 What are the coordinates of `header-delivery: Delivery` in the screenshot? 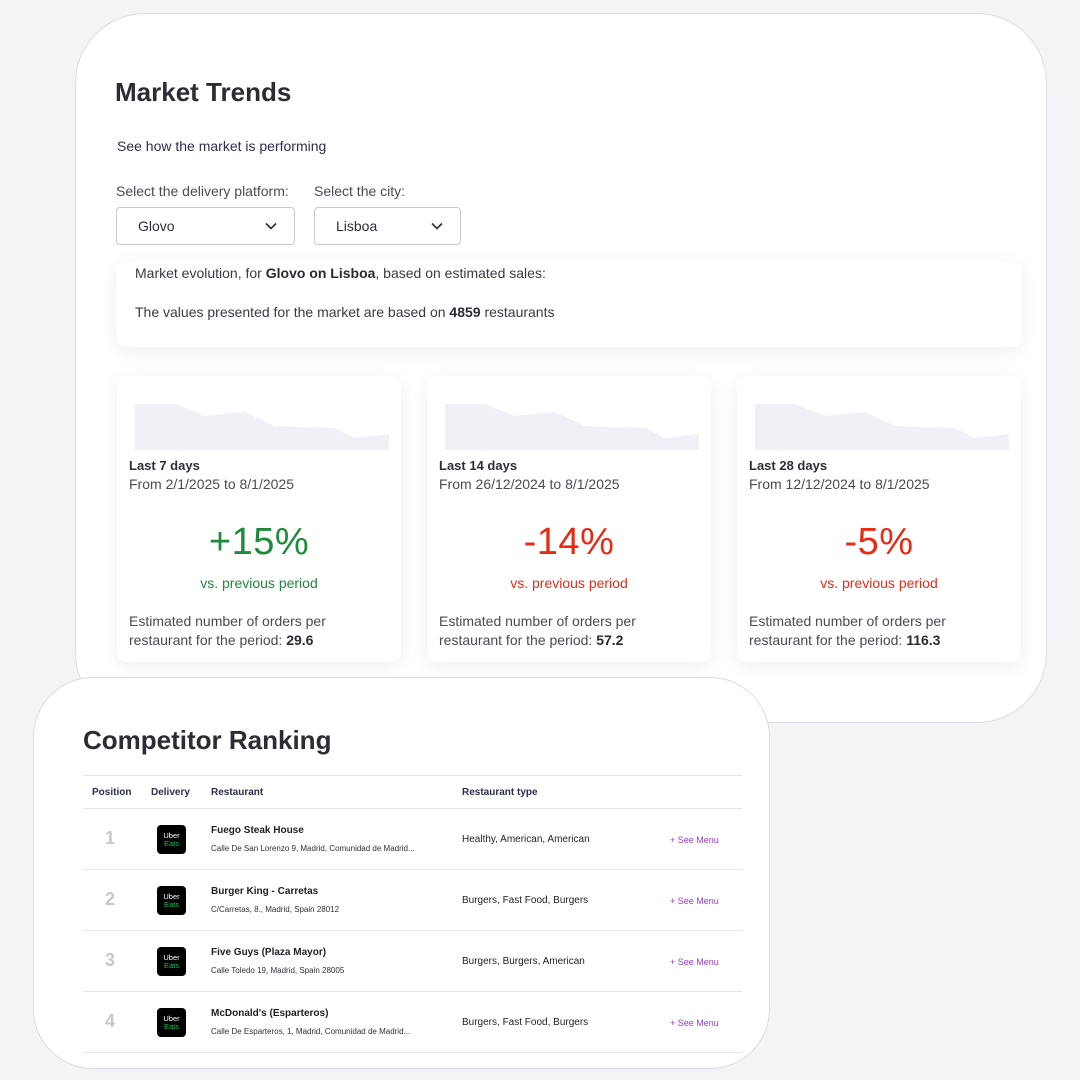 It's located at (170, 792).